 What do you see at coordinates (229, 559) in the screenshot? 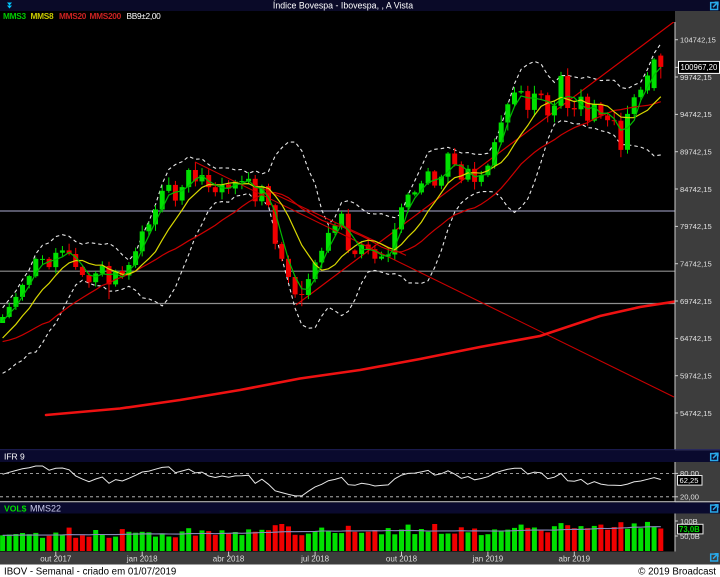
I see `svg-text: abr 2018` at bounding box center [229, 559].